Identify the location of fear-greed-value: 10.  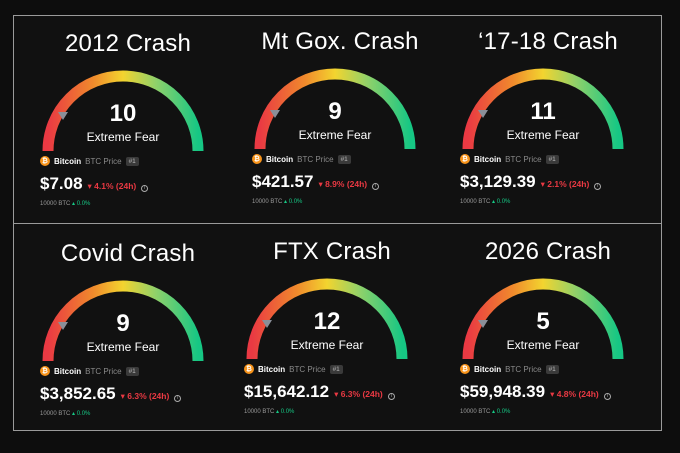
(123, 113).